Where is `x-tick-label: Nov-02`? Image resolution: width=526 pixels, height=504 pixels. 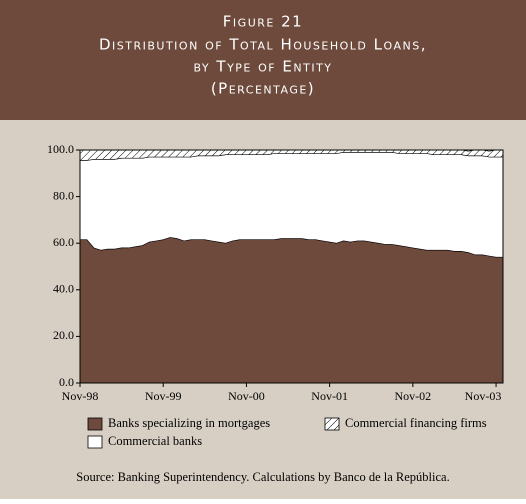 x-tick-label: Nov-02 is located at coordinates (413, 396).